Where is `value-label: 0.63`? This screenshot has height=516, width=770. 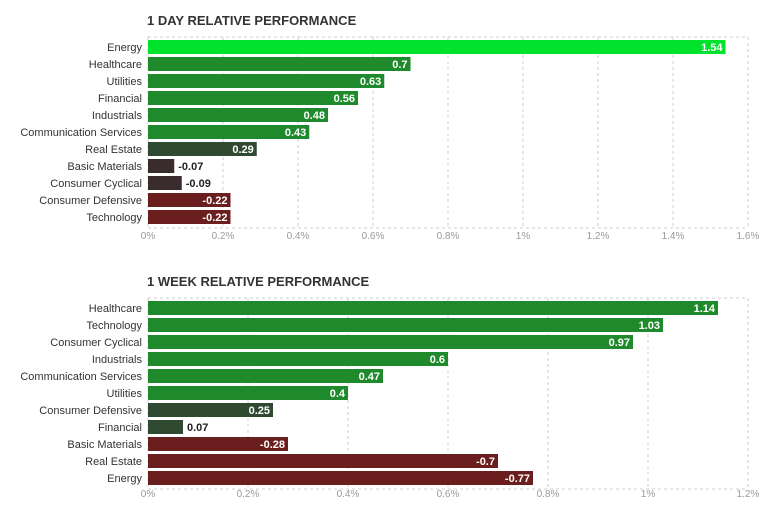
value-label: 0.63 is located at coordinates (370, 82).